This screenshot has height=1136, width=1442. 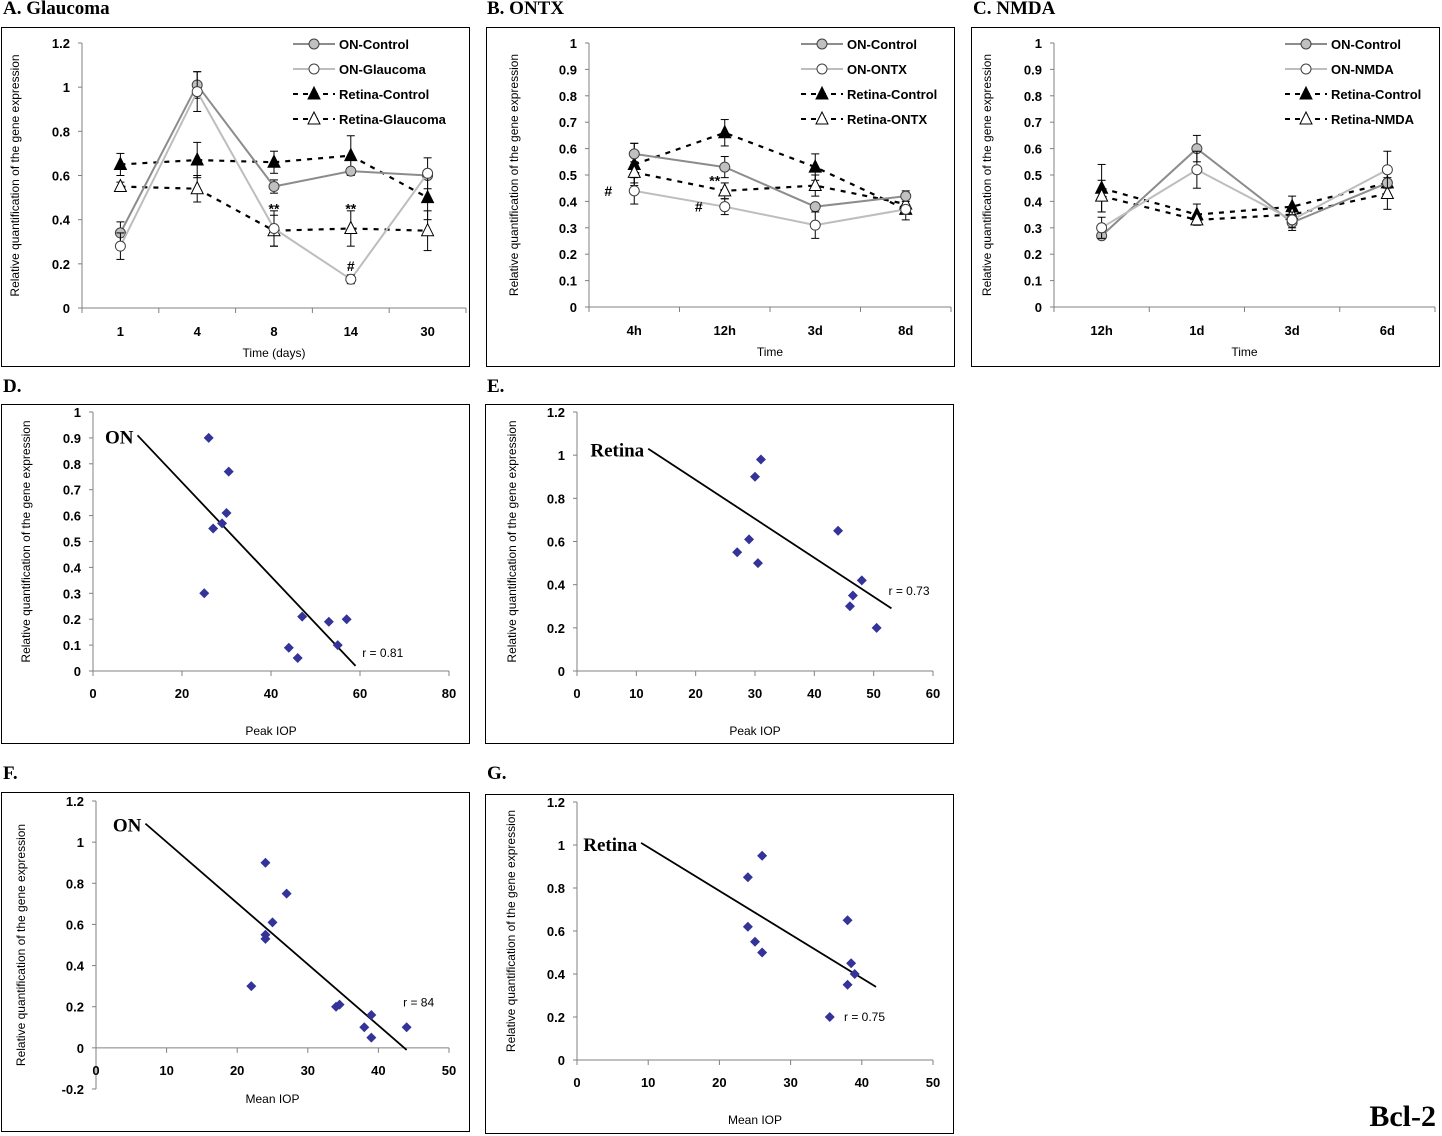 What do you see at coordinates (351, 266) in the screenshot?
I see `significance-marker: #` at bounding box center [351, 266].